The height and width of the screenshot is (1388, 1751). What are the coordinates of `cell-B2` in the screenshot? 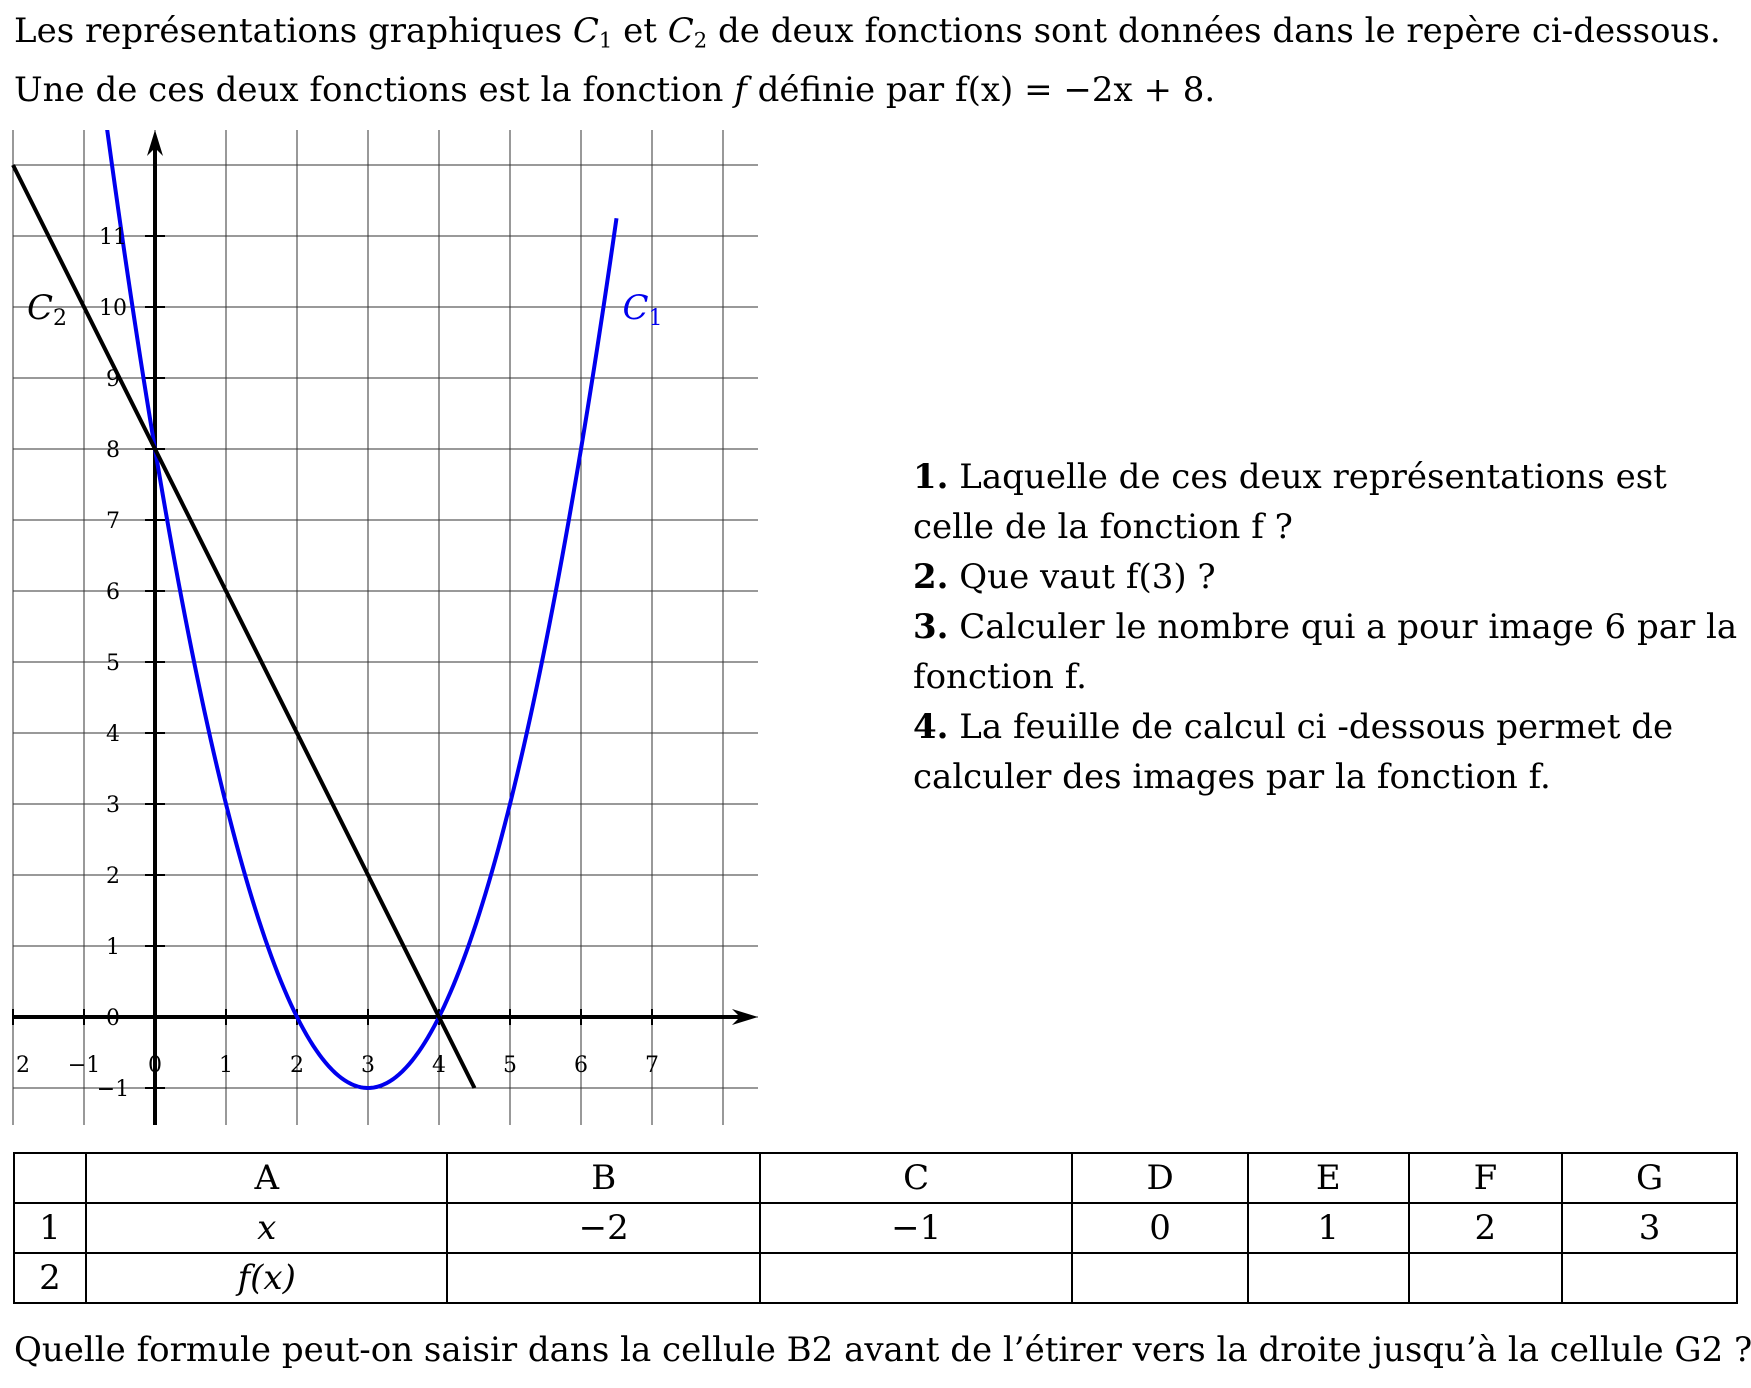 It's located at (603, 1278).